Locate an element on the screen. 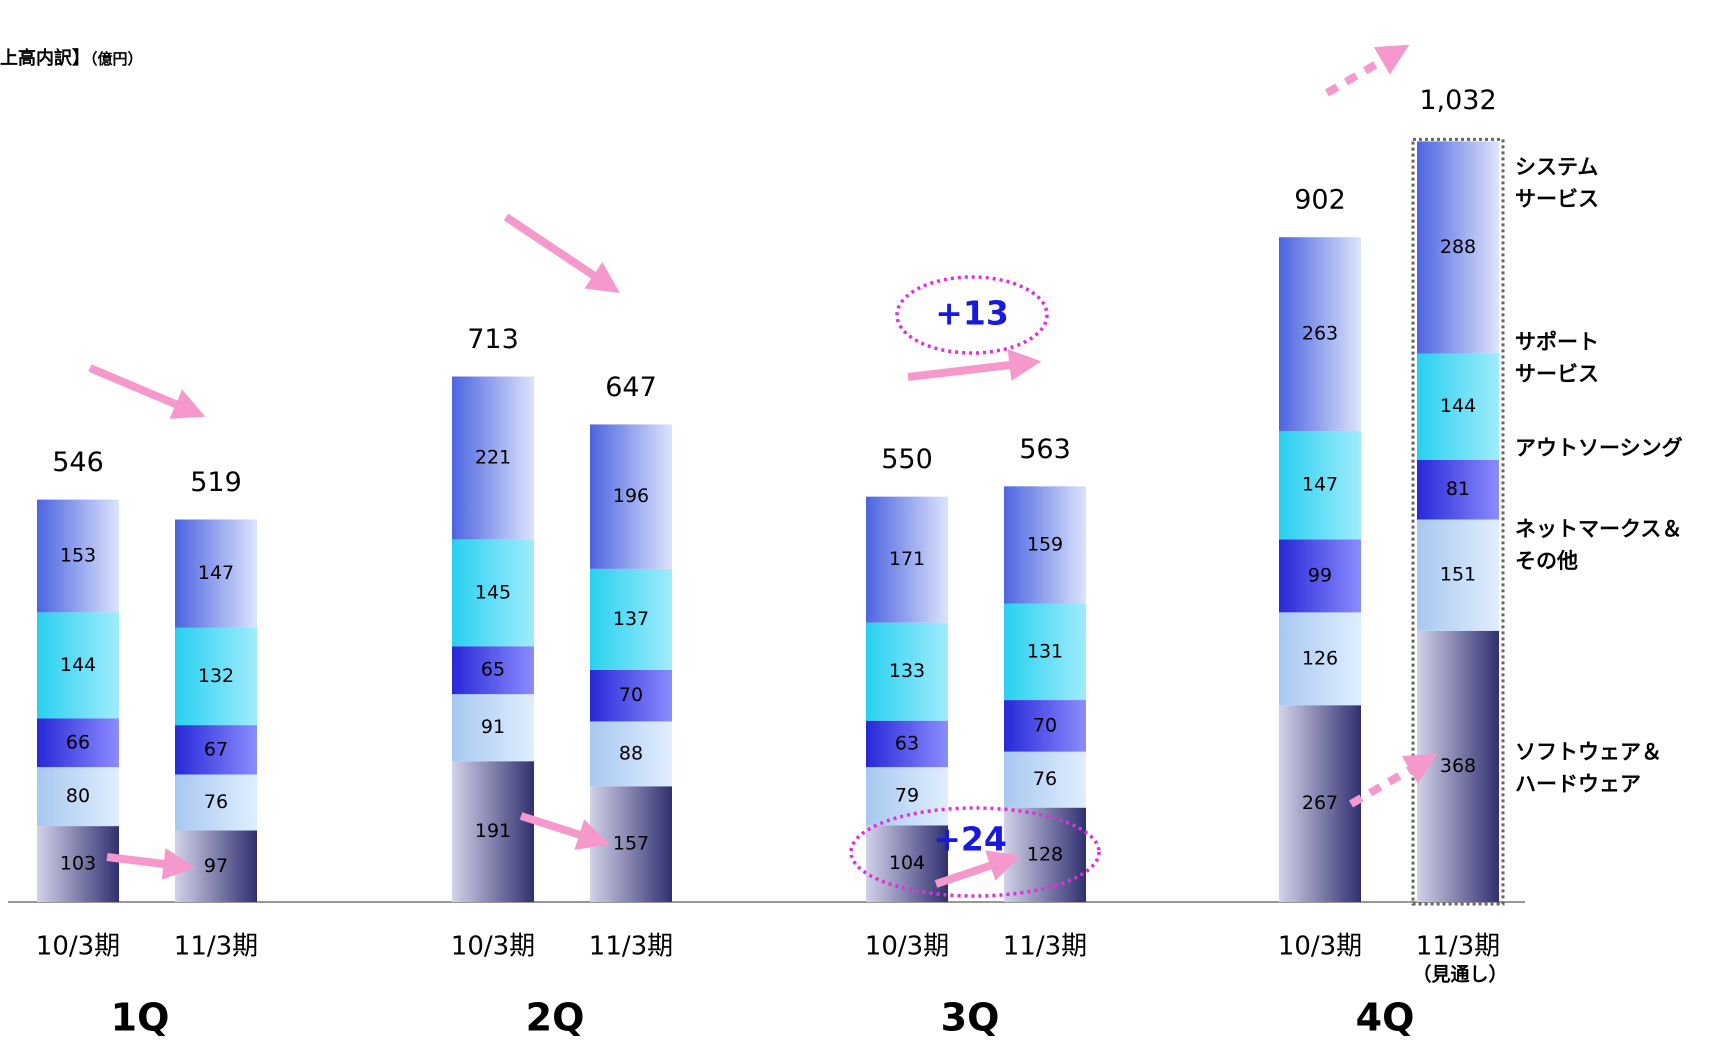 This screenshot has height=1040, width=1710. segment-value-label: 65 is located at coordinates (493, 670).